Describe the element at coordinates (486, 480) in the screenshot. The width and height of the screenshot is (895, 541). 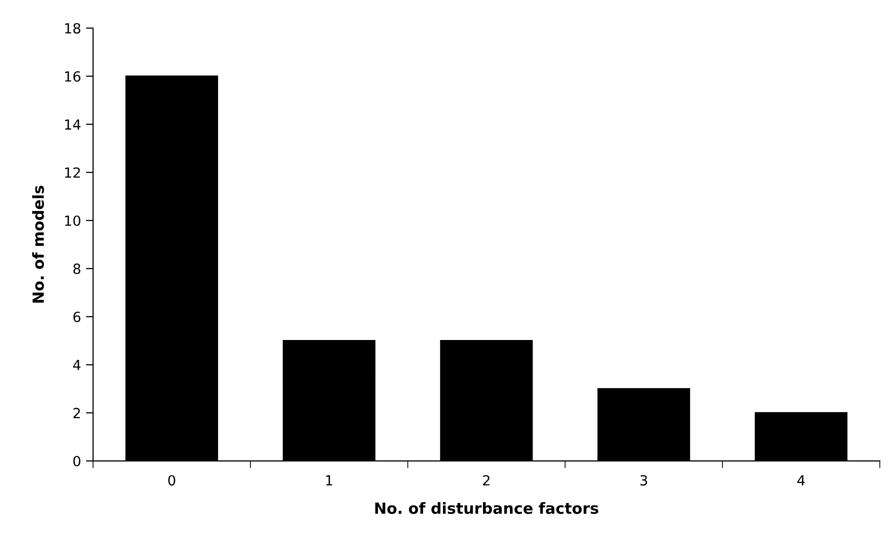
I see `x-tick-label: 2` at that location.